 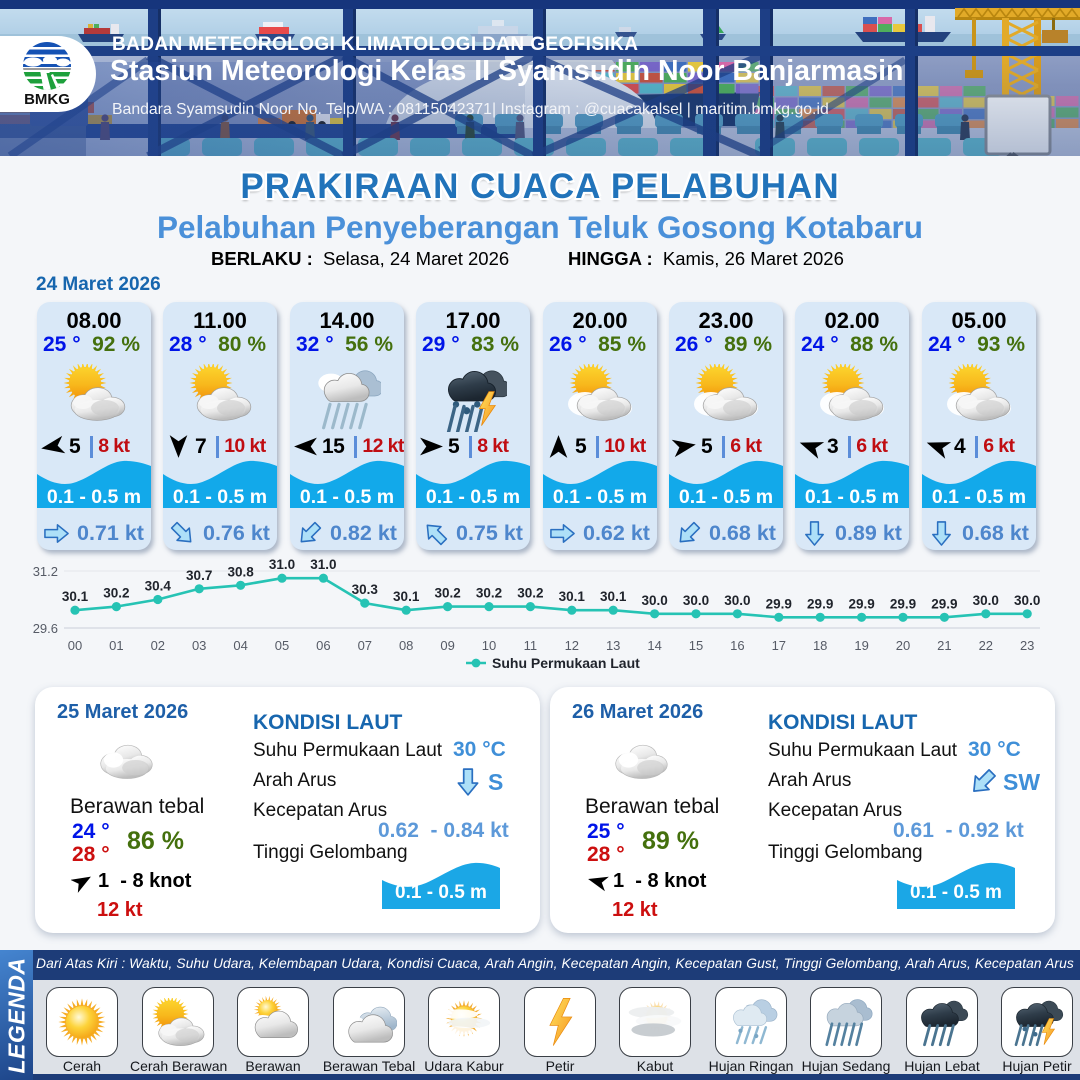 What do you see at coordinates (779, 645) in the screenshot?
I see `svg-text: 17` at bounding box center [779, 645].